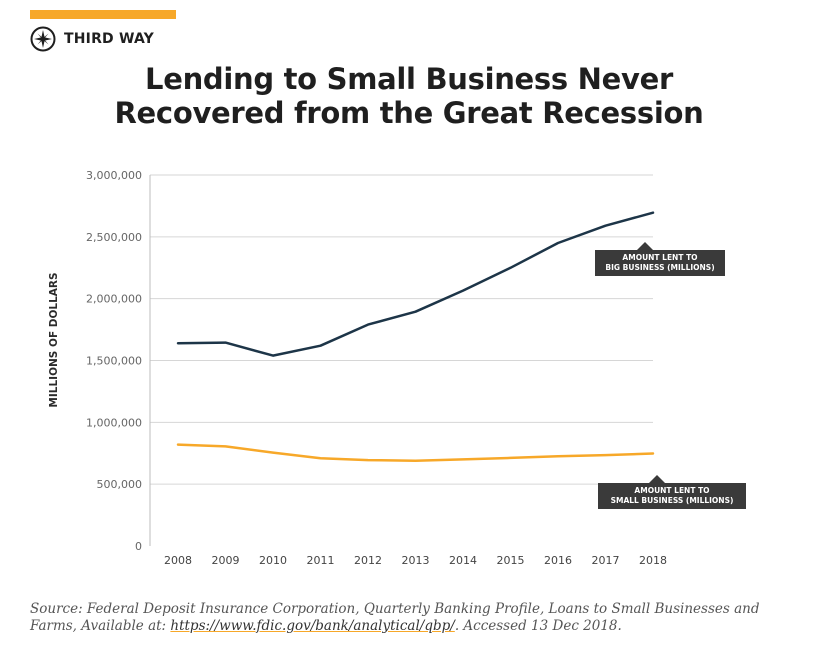  I want to click on brand-accent-bar, so click(103, 14).